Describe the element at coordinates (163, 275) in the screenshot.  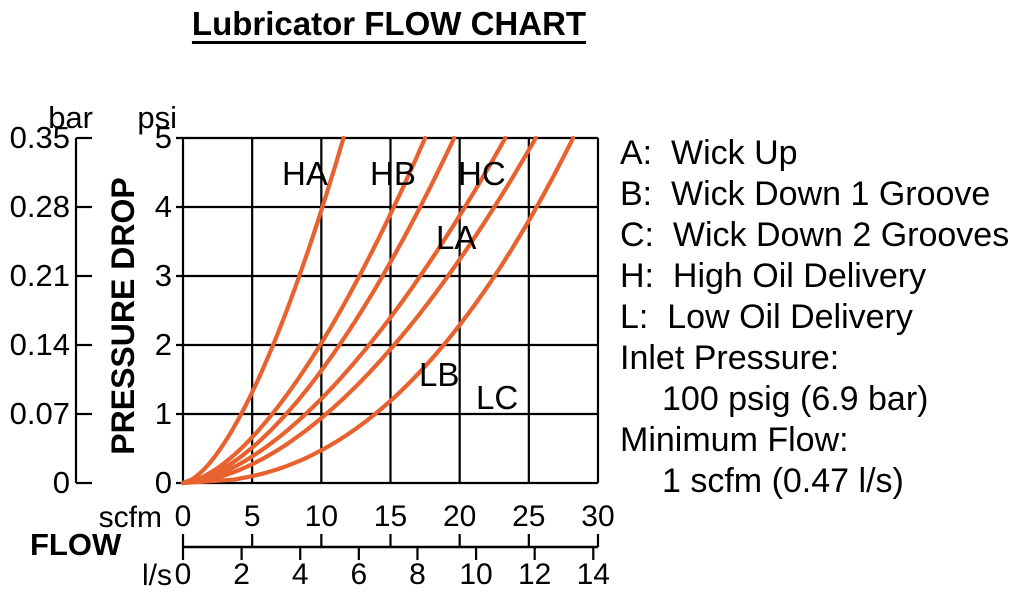
I see `psi-tick-label: 3` at that location.